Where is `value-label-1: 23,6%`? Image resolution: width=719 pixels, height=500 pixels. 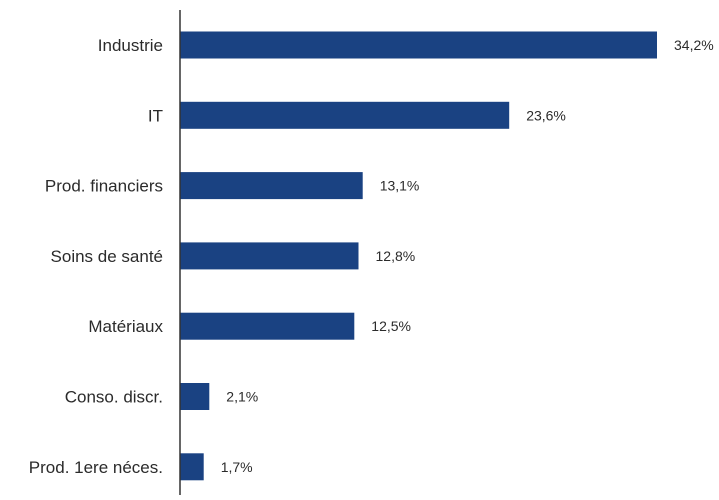 value-label-1: 23,6% is located at coordinates (546, 115).